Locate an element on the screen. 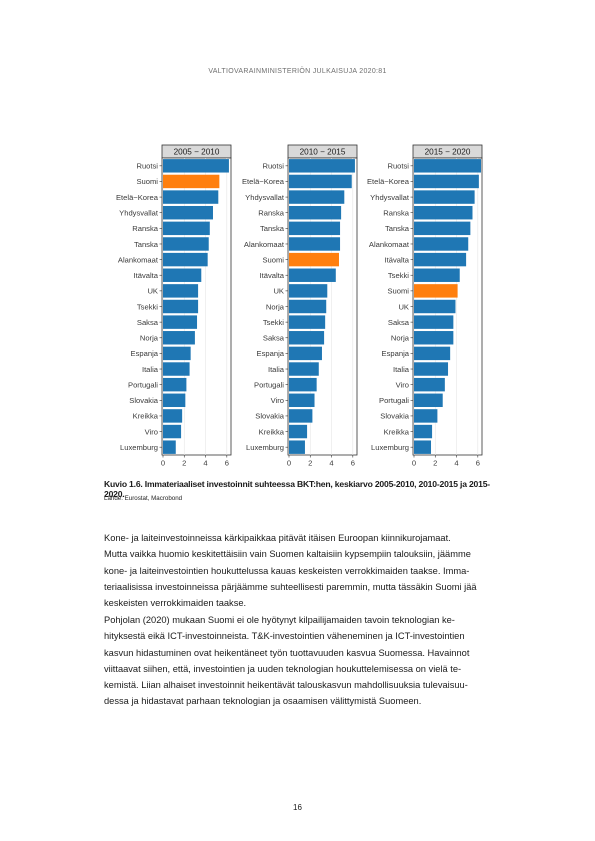  category-label: UK is located at coordinates (403, 306).